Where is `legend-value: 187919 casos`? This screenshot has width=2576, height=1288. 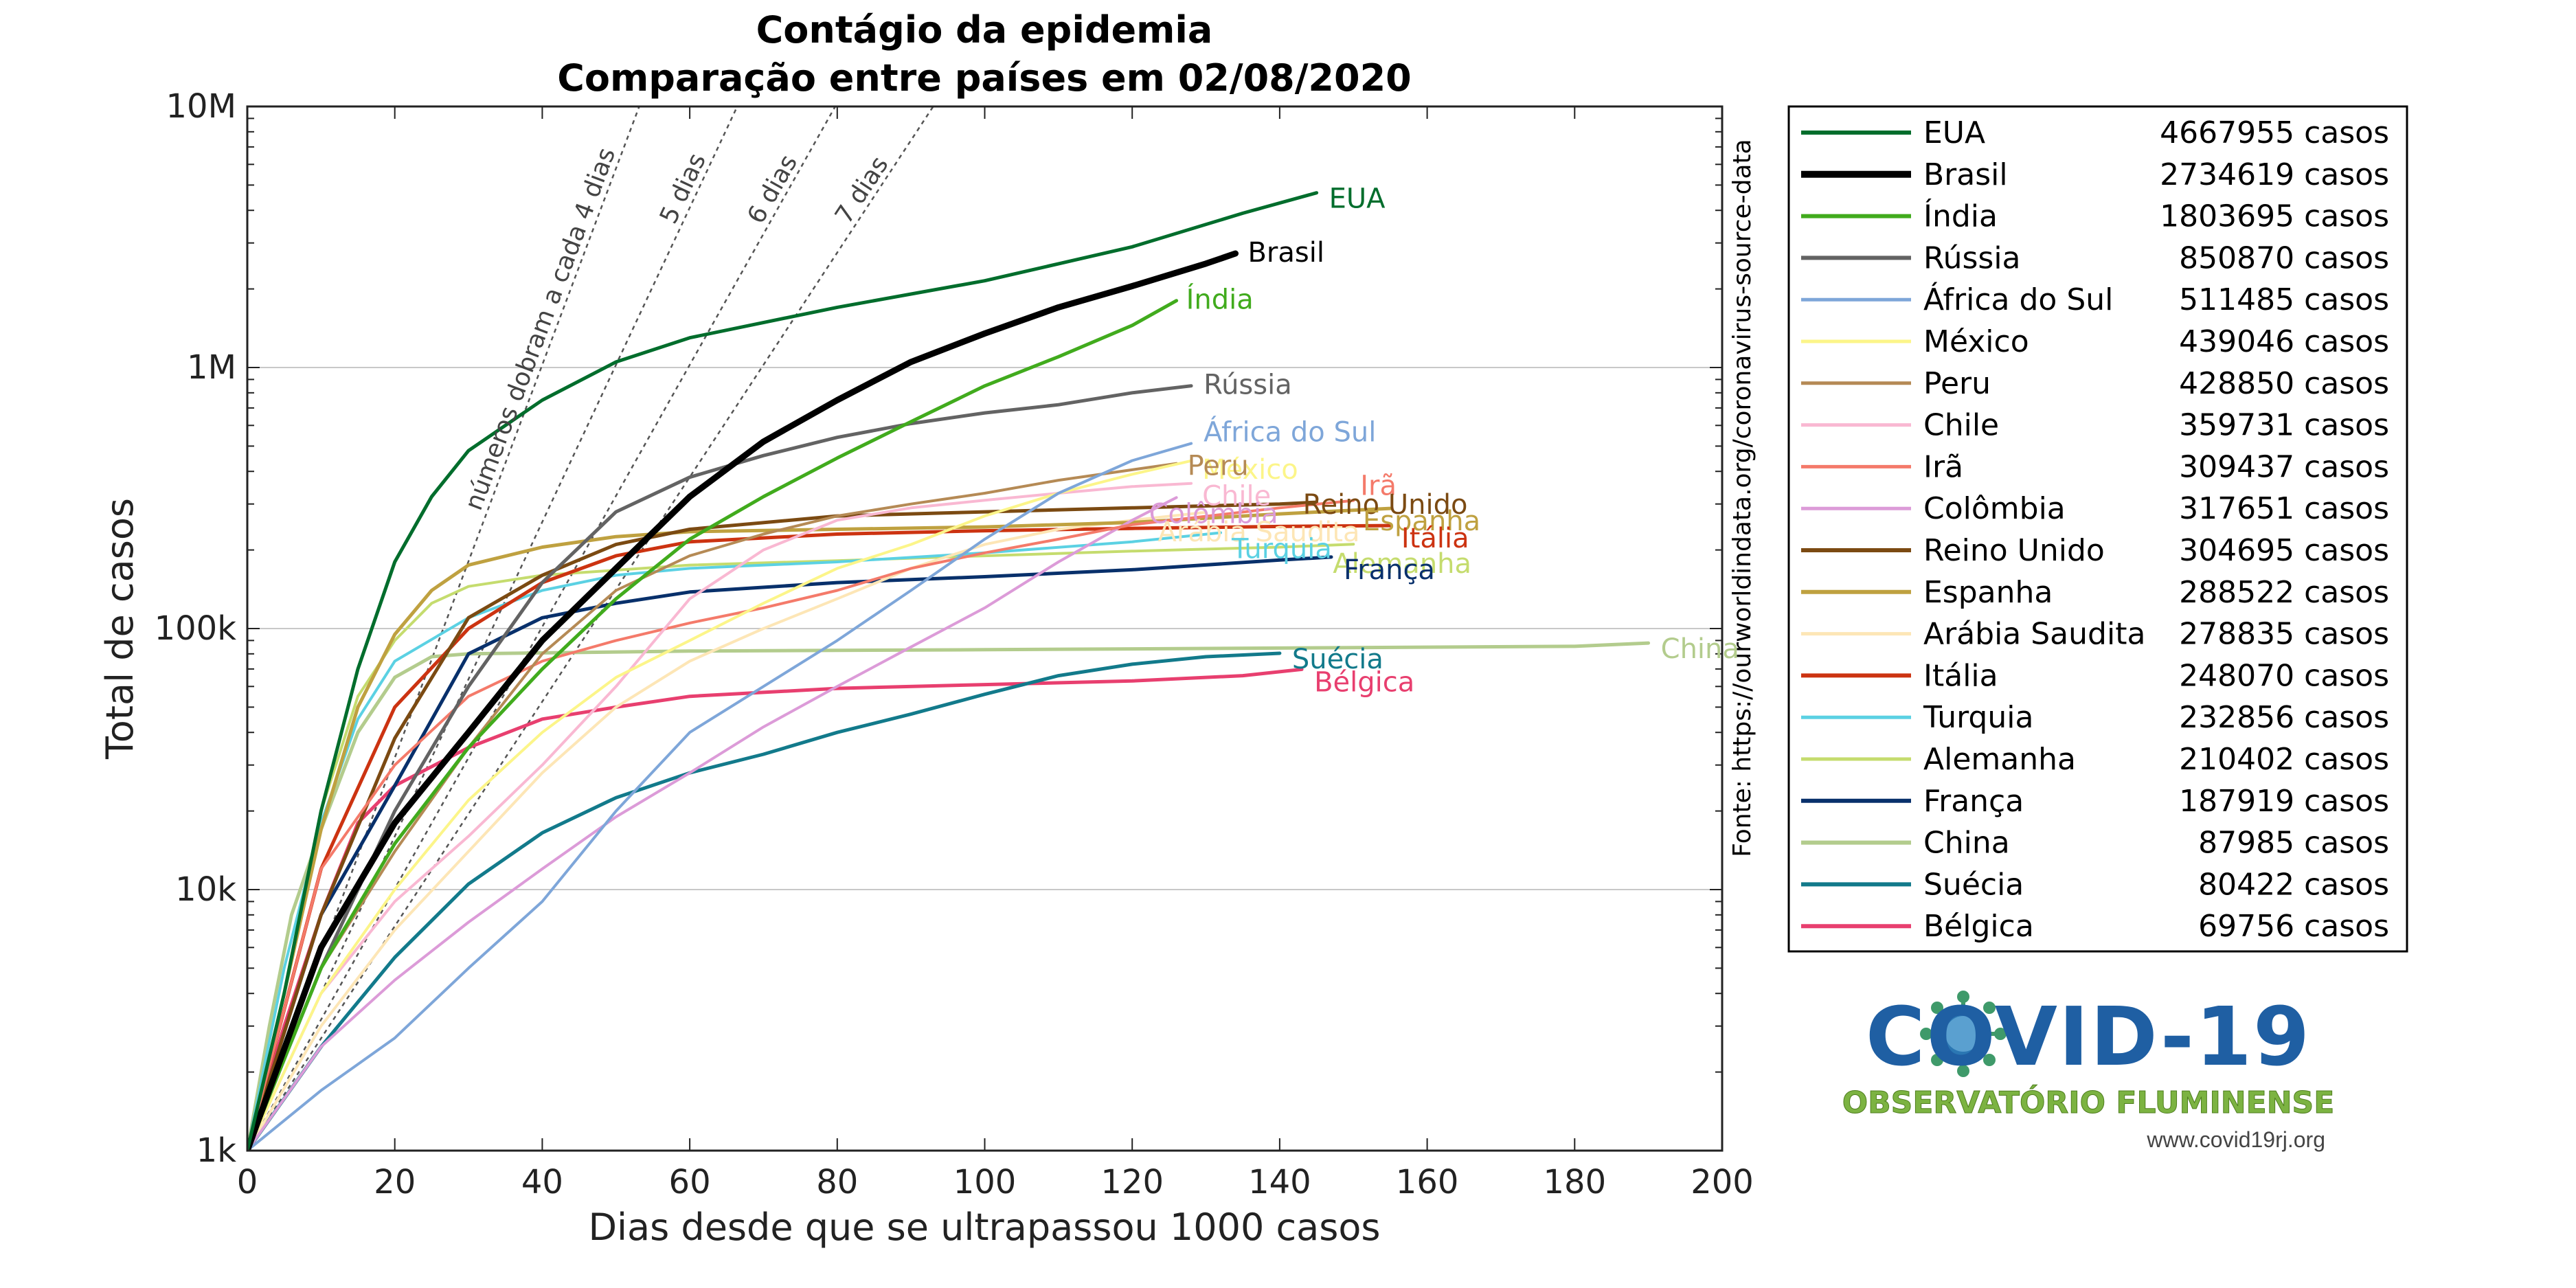
legend-value: 187919 casos is located at coordinates (2284, 801).